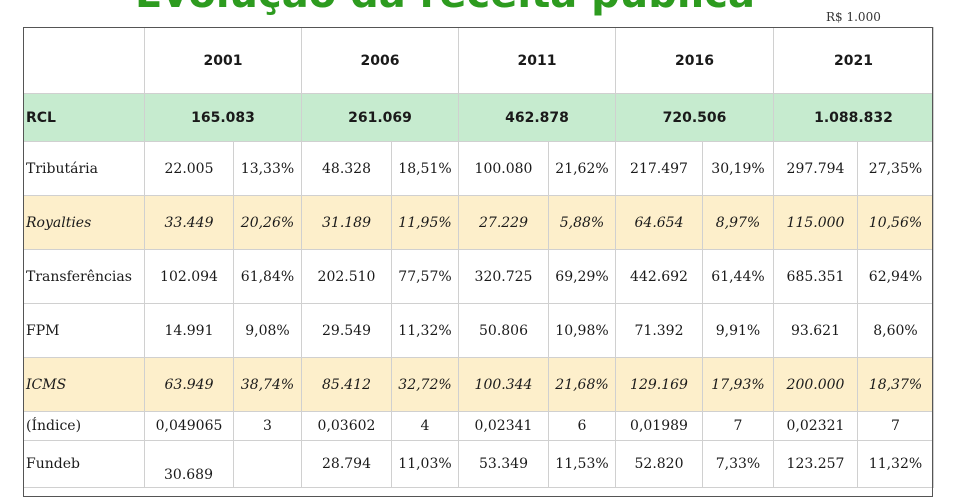 The height and width of the screenshot is (497, 953). I want to click on year-header: 2021, so click(853, 60).